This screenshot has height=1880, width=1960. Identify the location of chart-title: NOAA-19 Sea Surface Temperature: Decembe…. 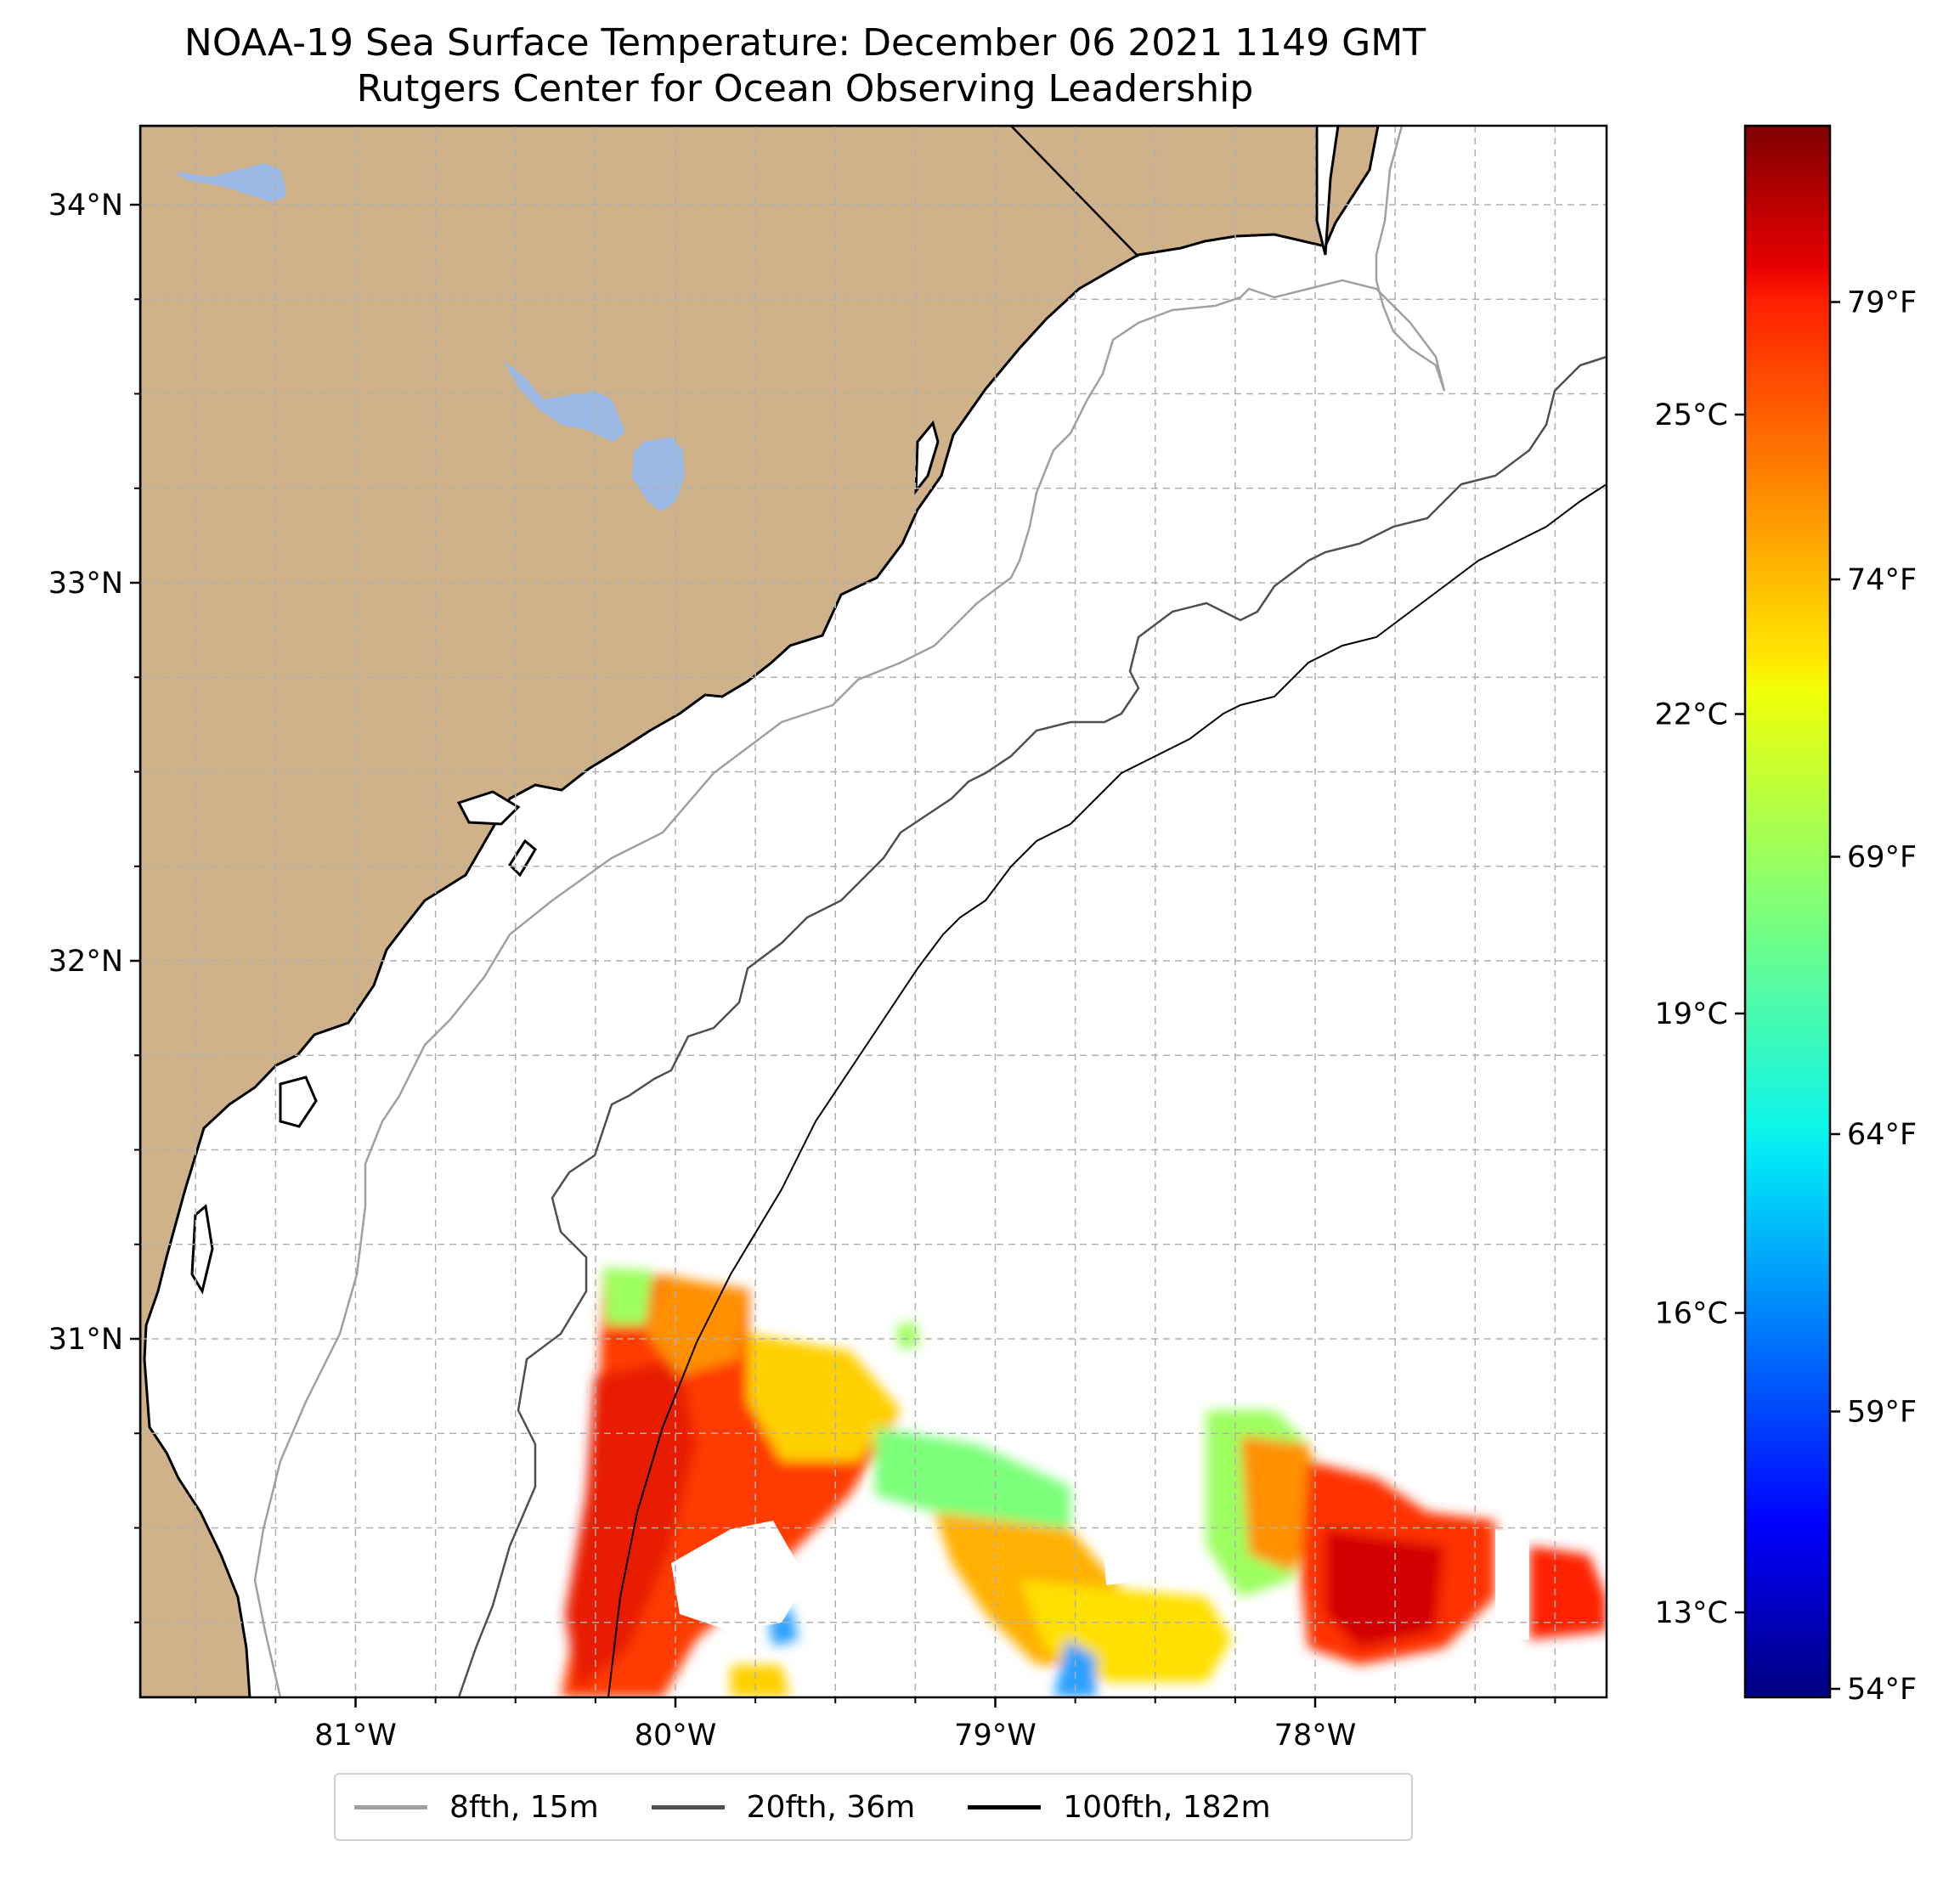
(805, 43).